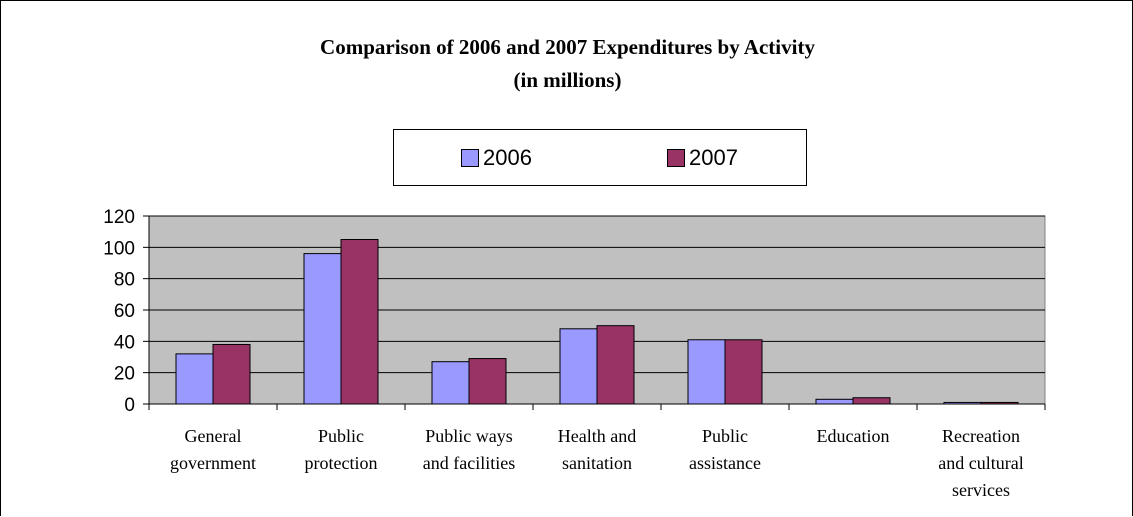 This screenshot has width=1133, height=517. What do you see at coordinates (676, 158) in the screenshot?
I see `legend-swatch-2007` at bounding box center [676, 158].